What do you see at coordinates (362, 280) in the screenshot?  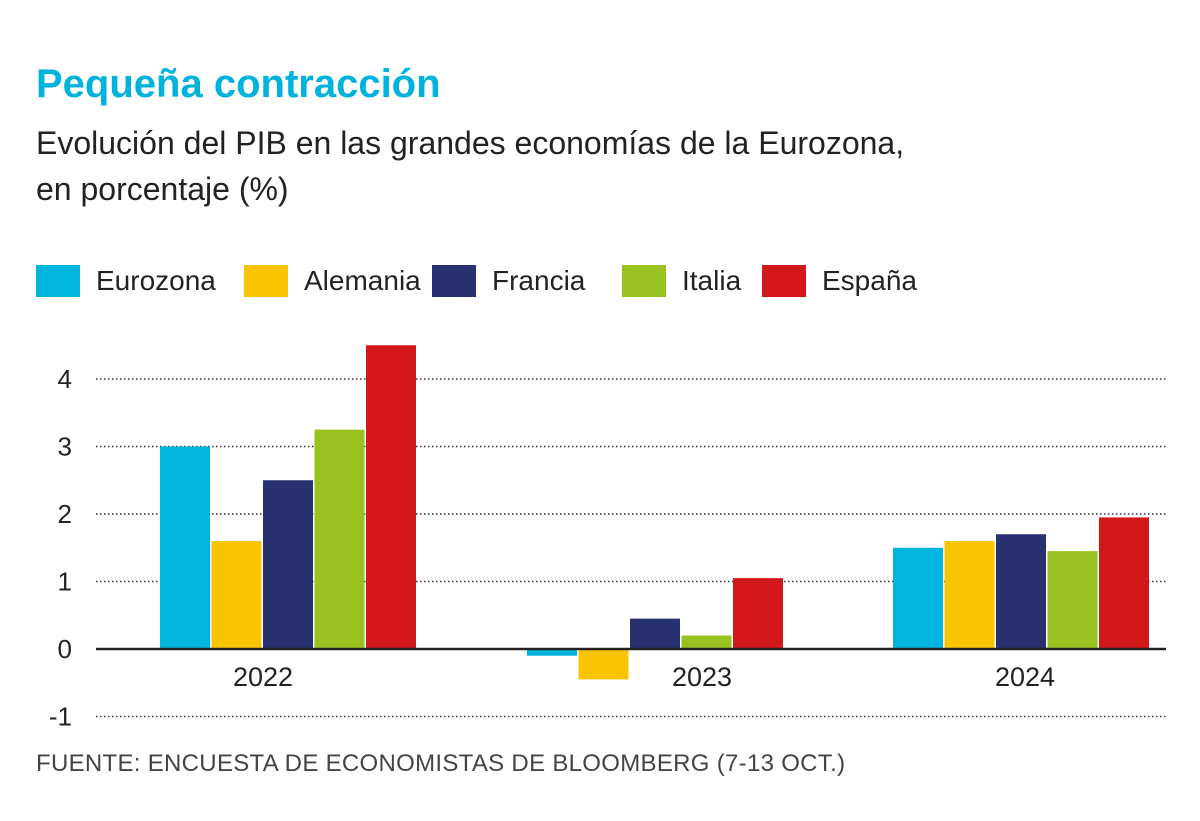 I see `legend-label-alemania: Alemania` at bounding box center [362, 280].